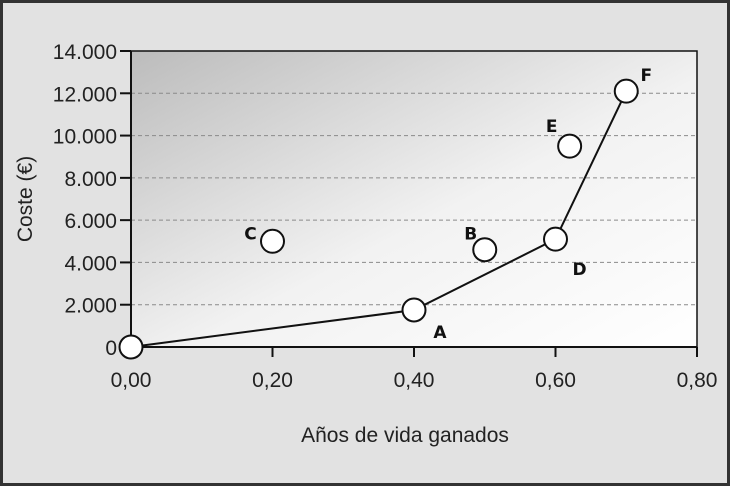  I want to click on y-tick-label: 8.000, so click(90, 179).